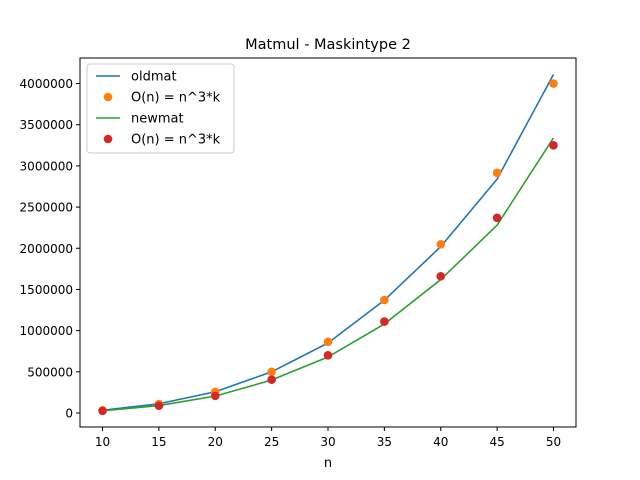  What do you see at coordinates (157, 119) in the screenshot?
I see `legend-label: newmat` at bounding box center [157, 119].